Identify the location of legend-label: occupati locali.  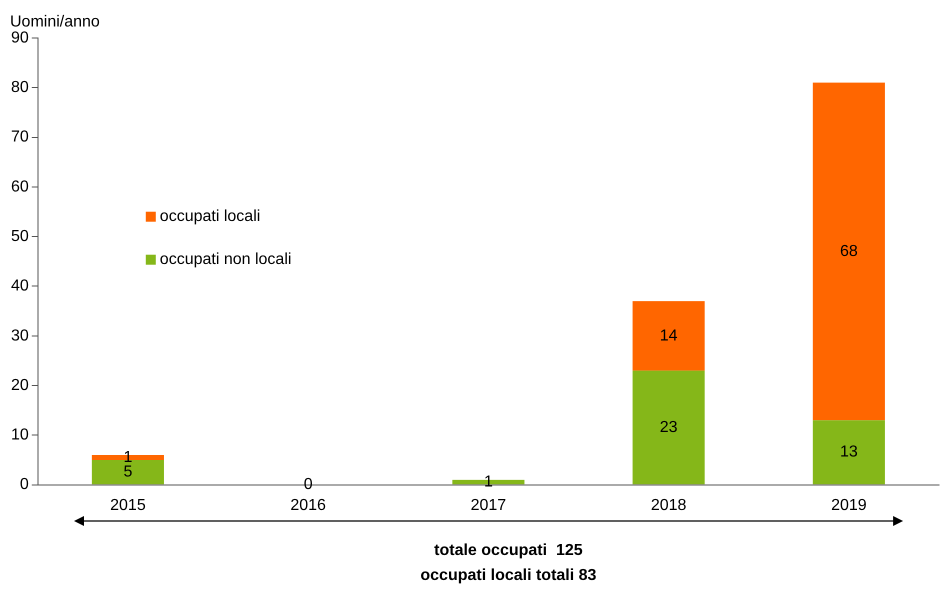
(210, 217).